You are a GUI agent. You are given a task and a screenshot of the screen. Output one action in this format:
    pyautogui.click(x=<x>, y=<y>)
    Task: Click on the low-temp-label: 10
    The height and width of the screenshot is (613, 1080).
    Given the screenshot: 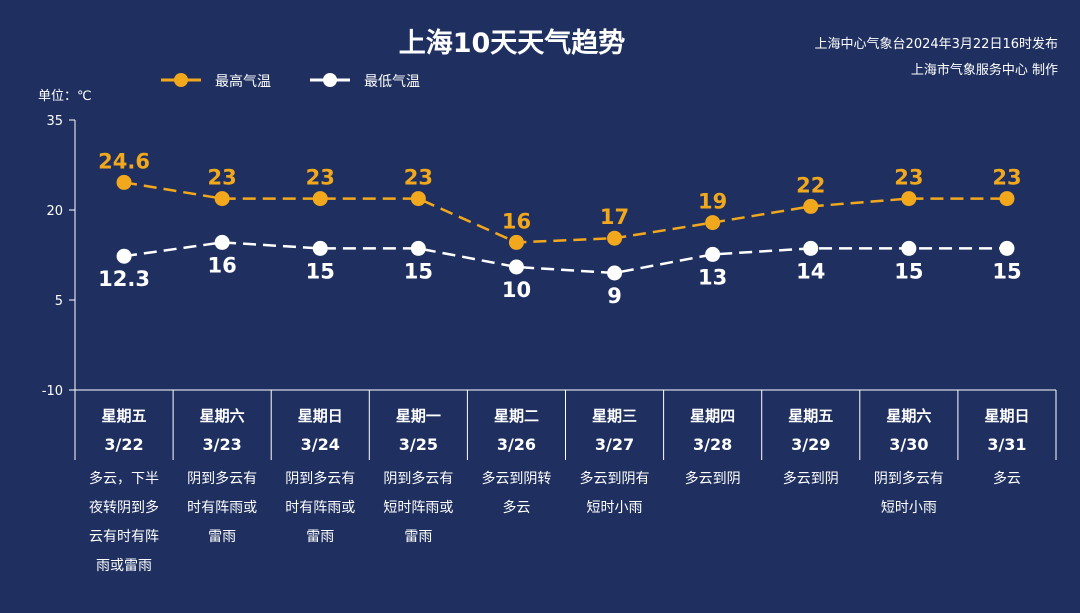 What is the action you would take?
    pyautogui.click(x=516, y=290)
    